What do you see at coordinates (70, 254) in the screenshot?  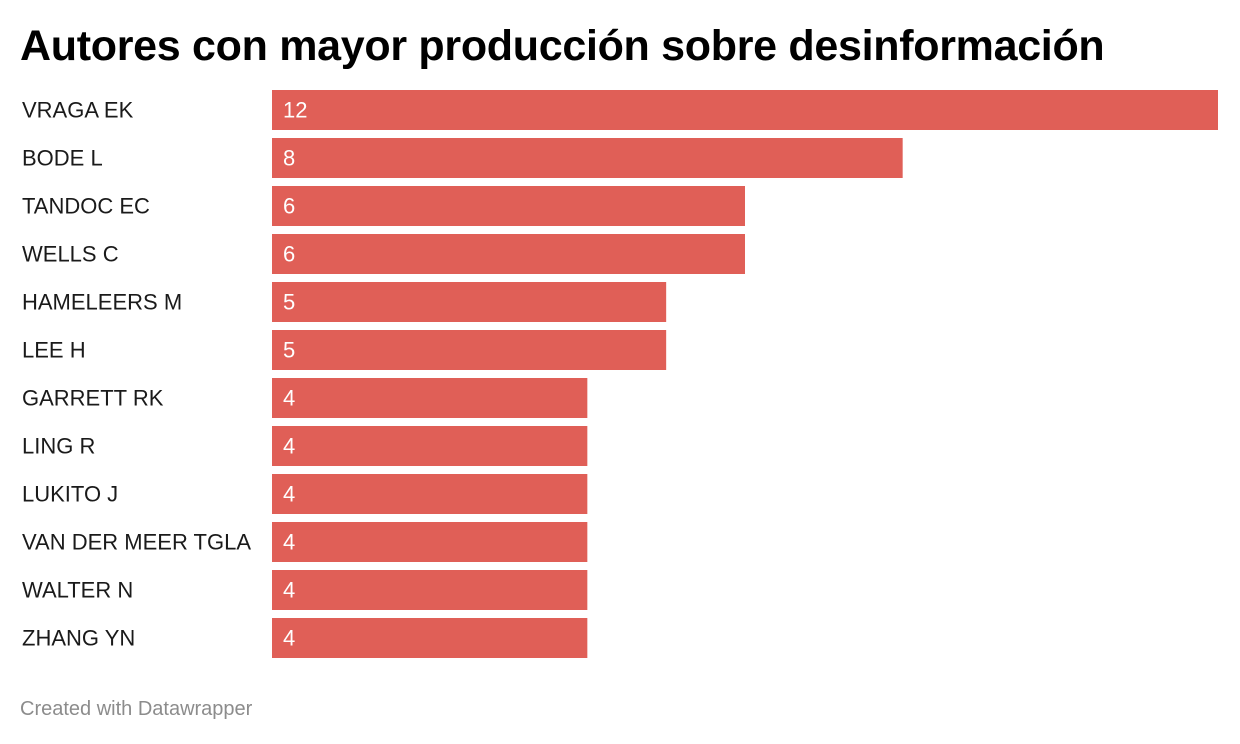 I see `category-label: WELLS C` at bounding box center [70, 254].